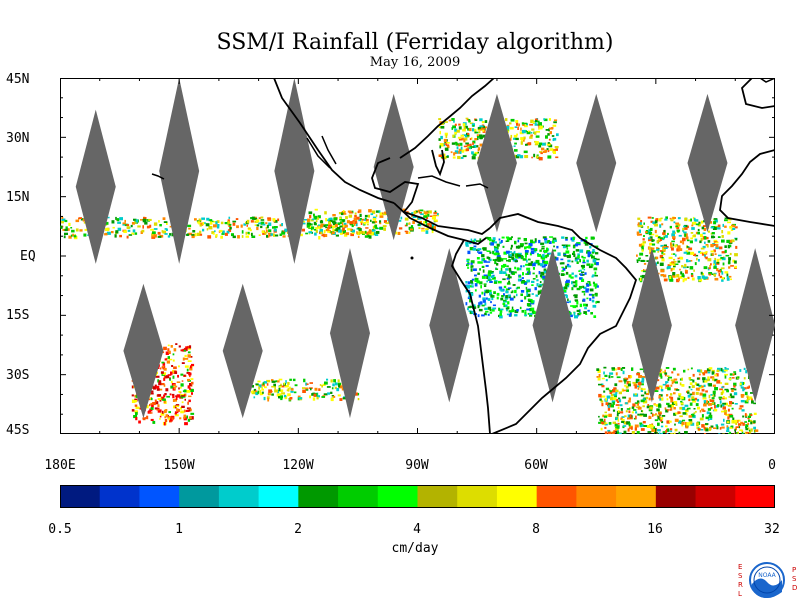 Image resolution: width=800 pixels, height=600 pixels. Describe the element at coordinates (415, 548) in the screenshot. I see `colorbar-unit-label: cm/day` at that location.